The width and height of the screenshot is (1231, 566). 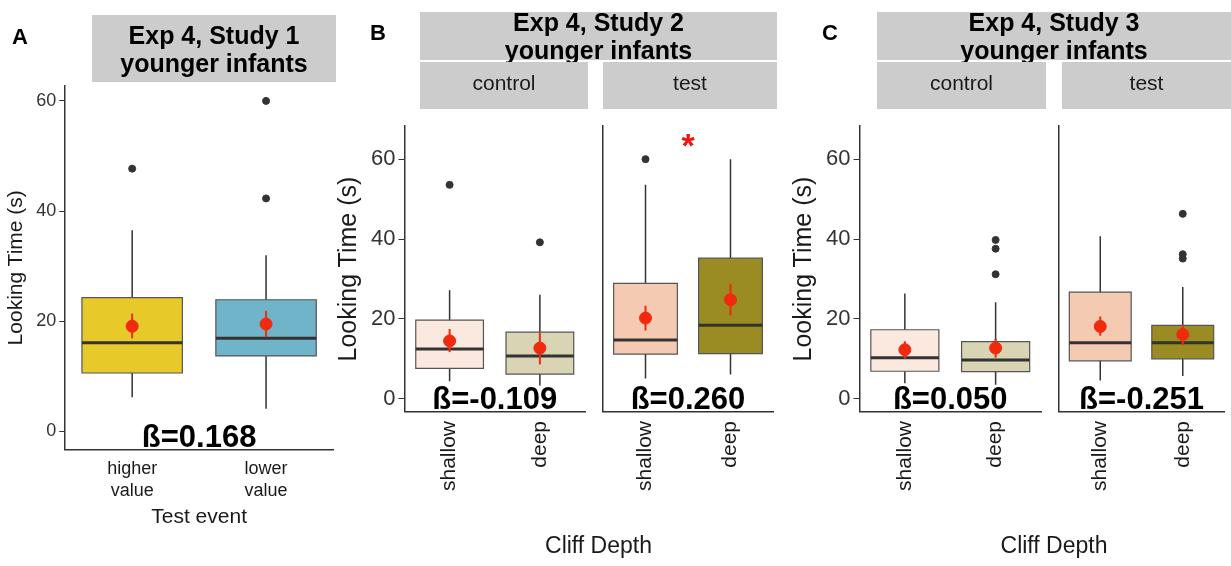 What do you see at coordinates (598, 36) in the screenshot?
I see `chart-title: Exp 4, Study 2 younger infants` at bounding box center [598, 36].